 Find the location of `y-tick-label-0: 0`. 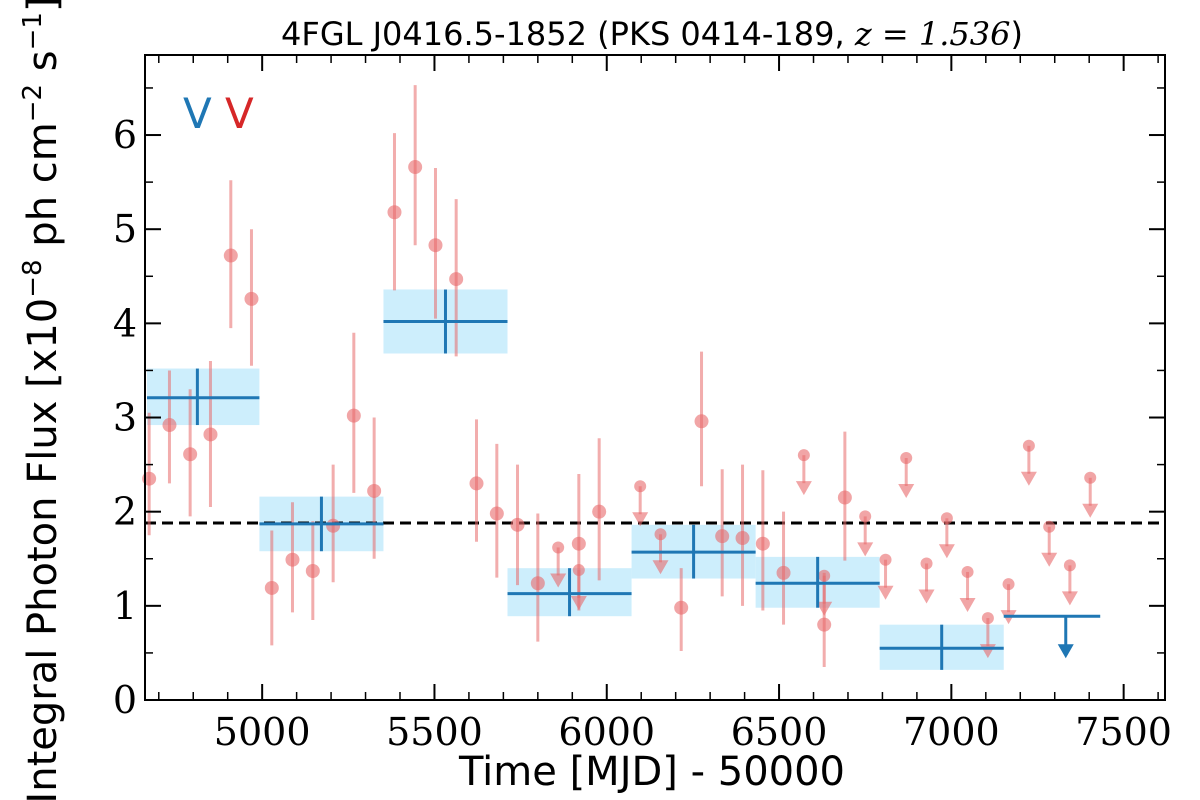

y-tick-label-0: 0 is located at coordinates (125, 700).